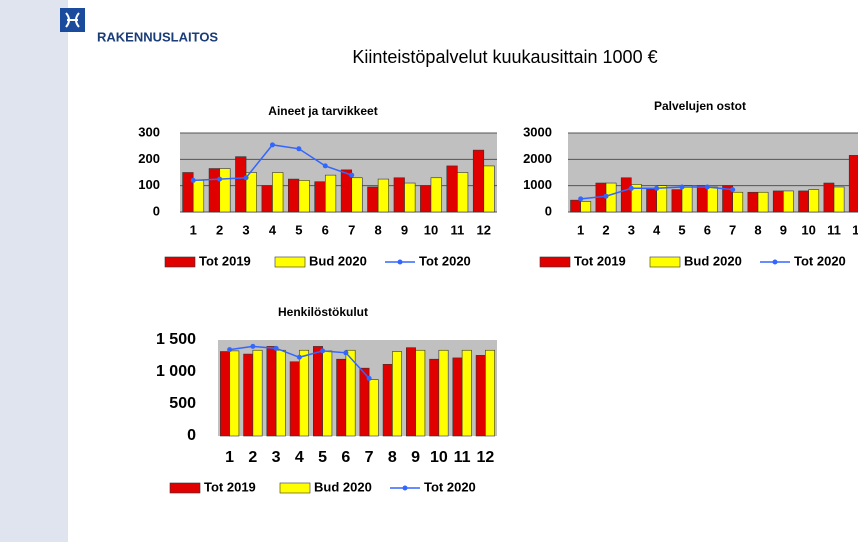  Describe the element at coordinates (392, 457) in the screenshot. I see `x-tick-label: 8` at that location.